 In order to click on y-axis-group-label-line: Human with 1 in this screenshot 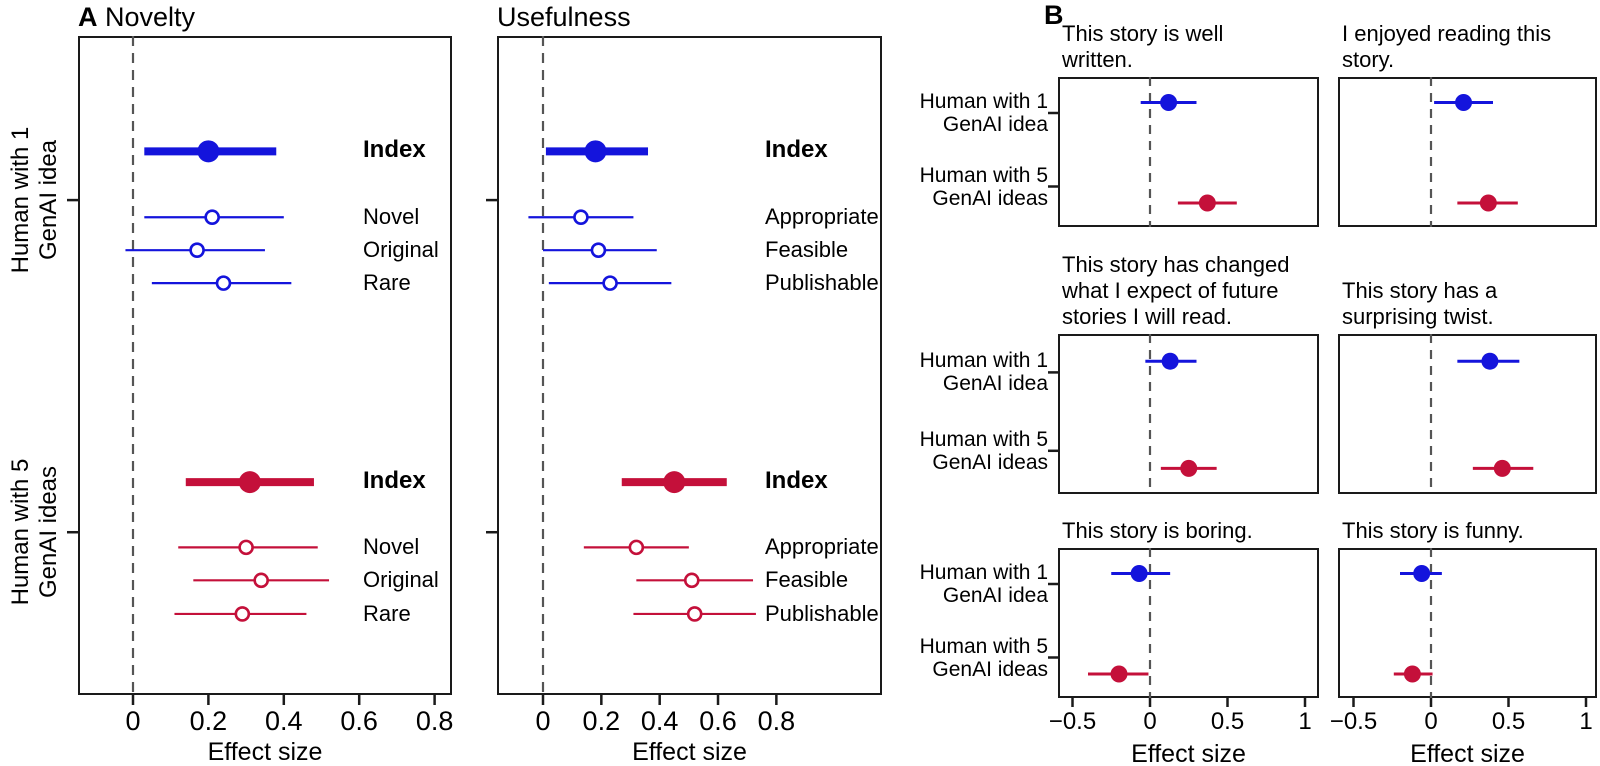, I will do `click(20, 200)`.